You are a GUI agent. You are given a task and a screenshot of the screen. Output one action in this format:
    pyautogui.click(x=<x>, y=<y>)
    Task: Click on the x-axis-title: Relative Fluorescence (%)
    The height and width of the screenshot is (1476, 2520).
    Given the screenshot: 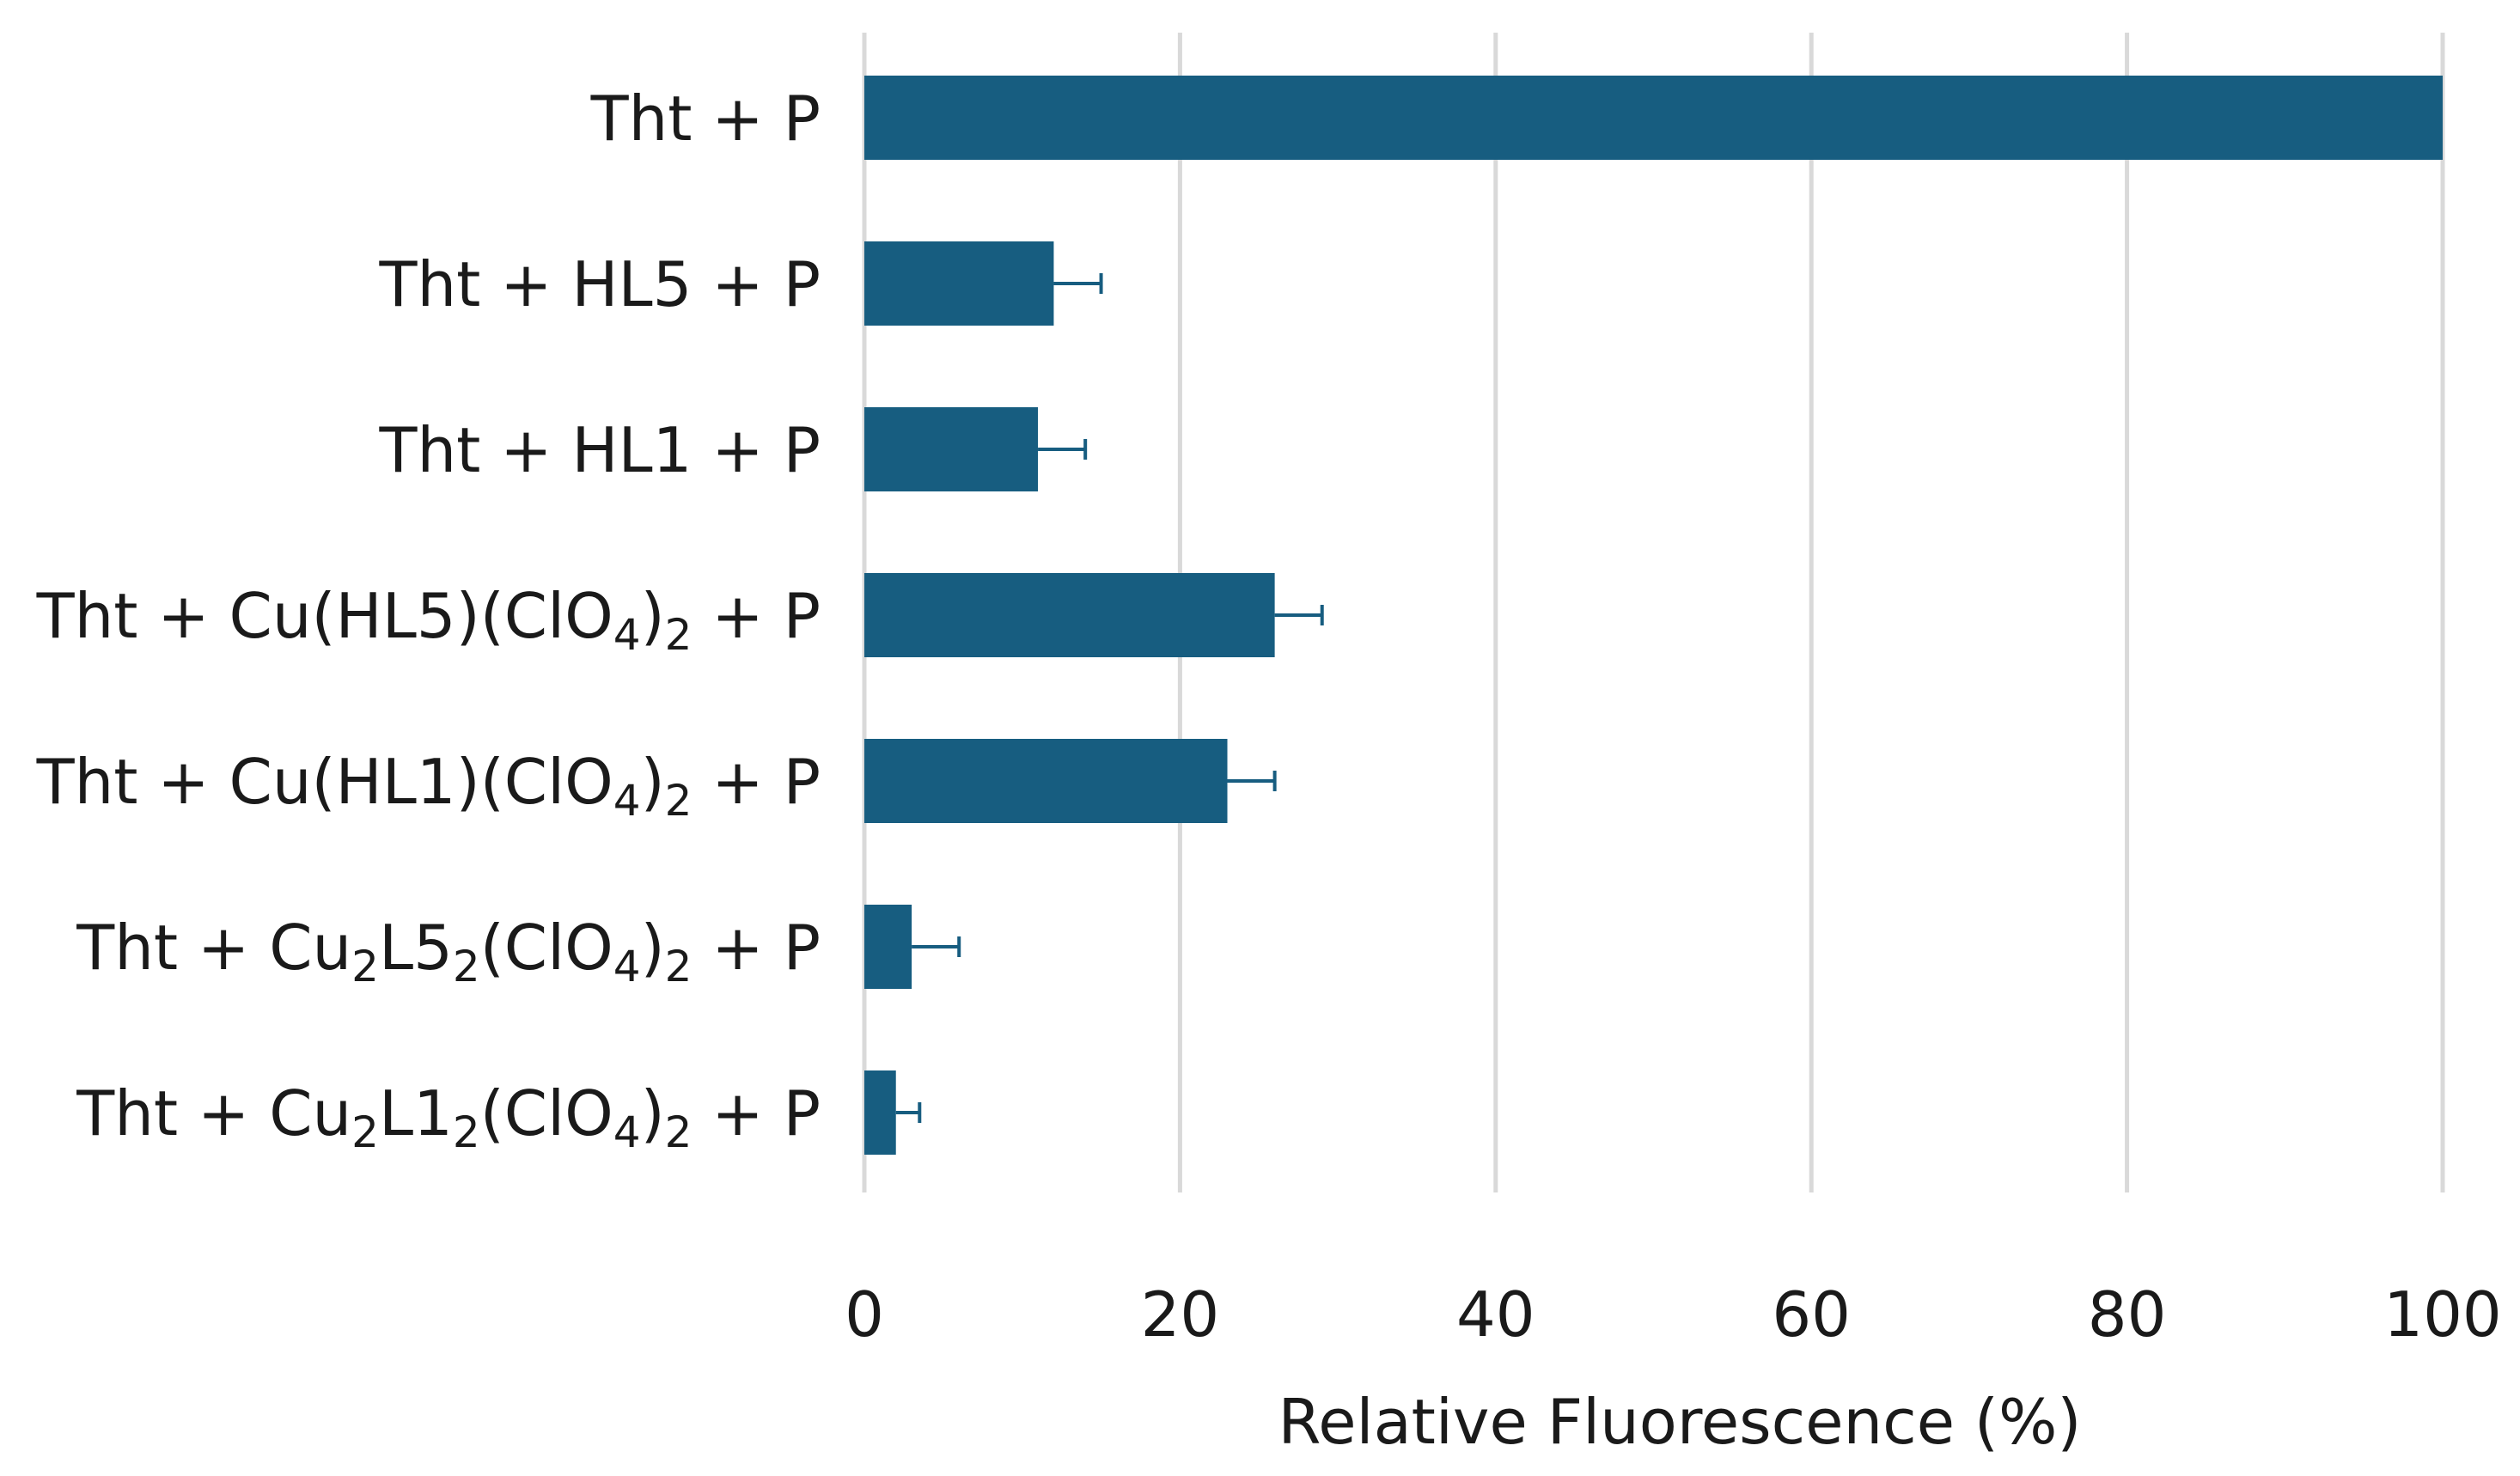 What is the action you would take?
    pyautogui.click(x=1679, y=1422)
    